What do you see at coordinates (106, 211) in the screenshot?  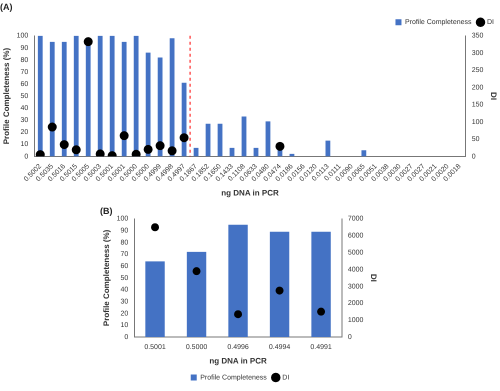 I see `chart-title: (B)` at bounding box center [106, 211].